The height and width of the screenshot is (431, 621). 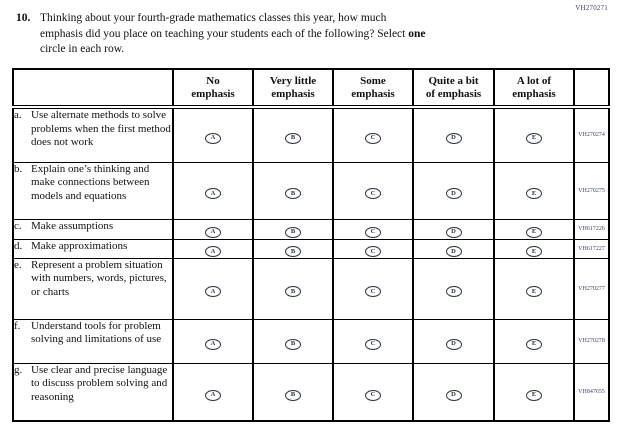 What do you see at coordinates (591, 340) in the screenshot?
I see `row-item-code: VH270278` at bounding box center [591, 340].